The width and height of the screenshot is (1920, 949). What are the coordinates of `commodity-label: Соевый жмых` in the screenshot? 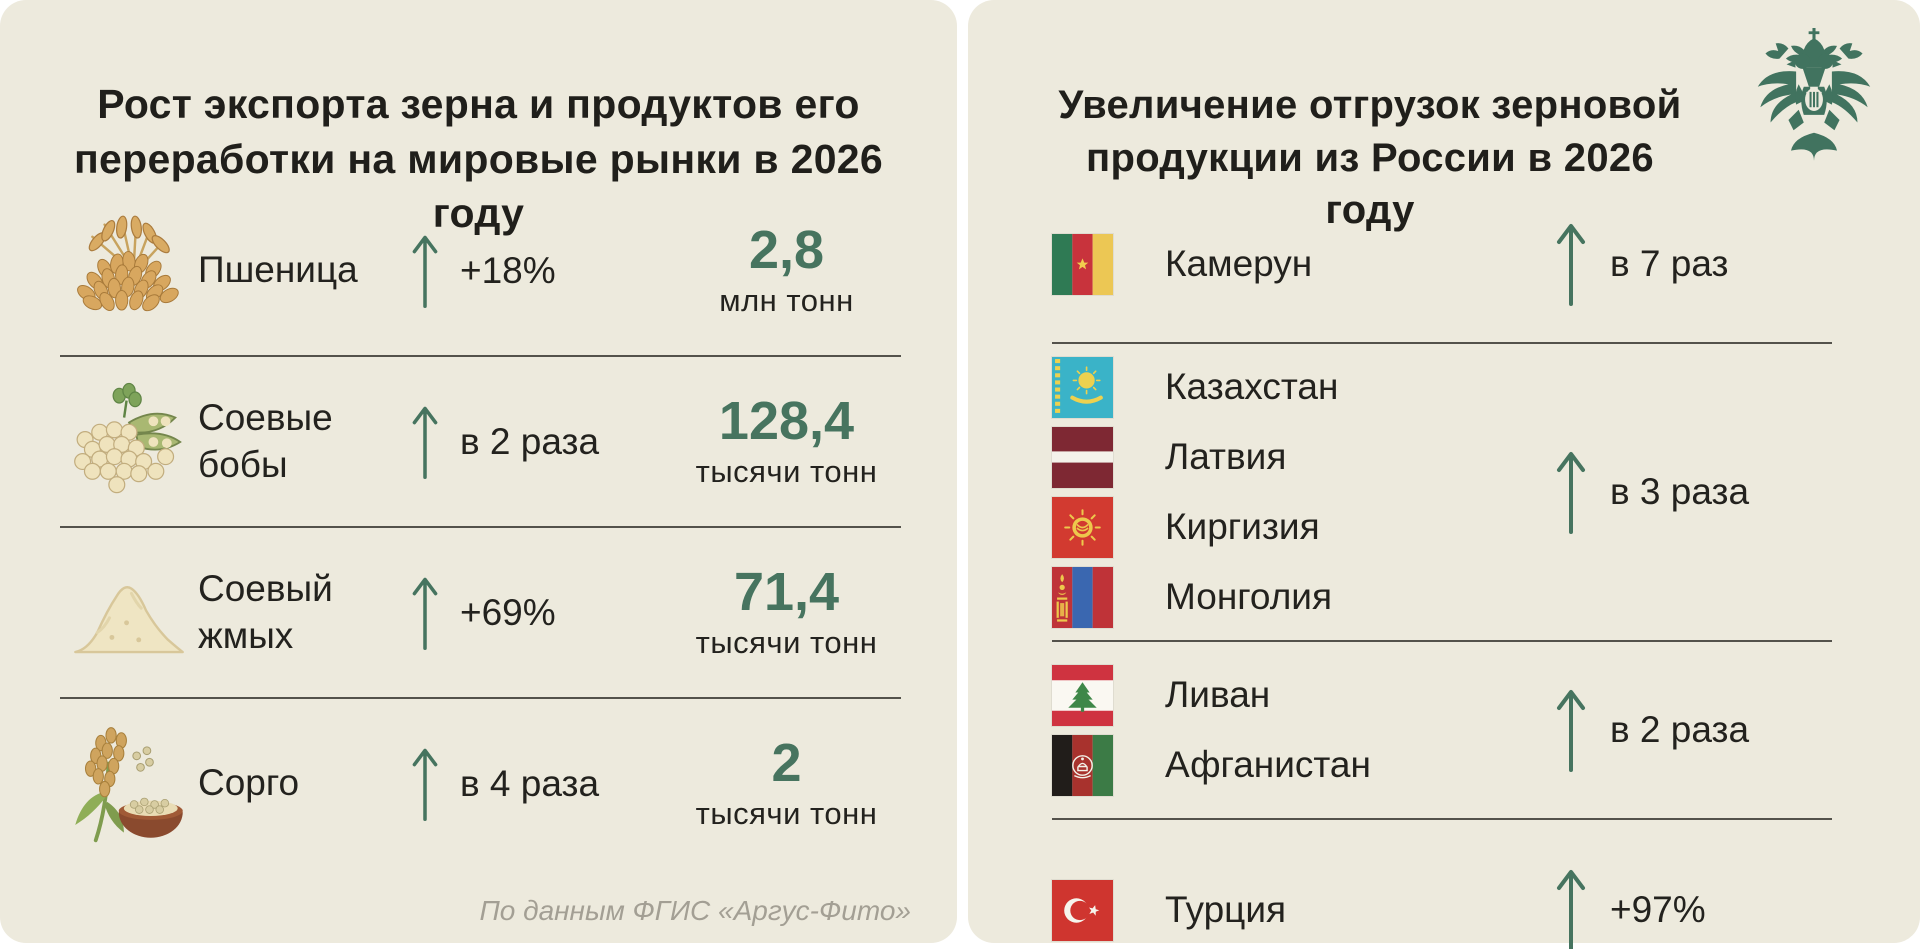 It's located at (265, 612).